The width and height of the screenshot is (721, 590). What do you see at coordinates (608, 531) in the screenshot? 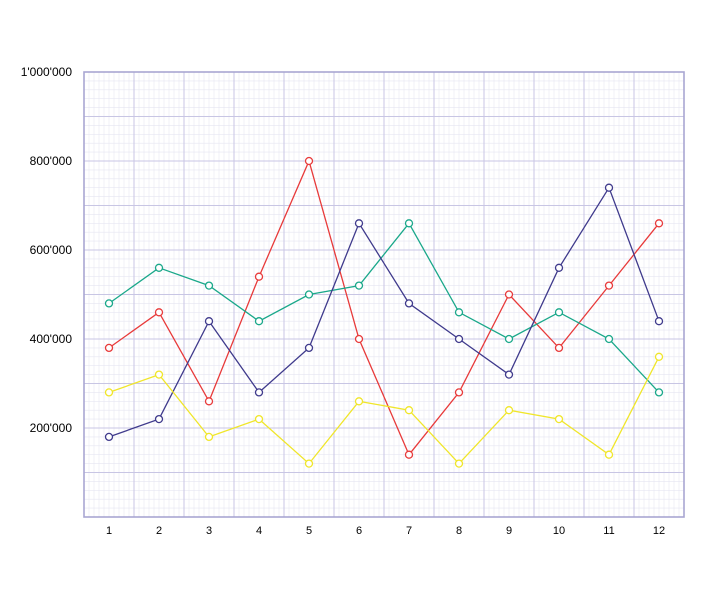
I see `x-tick-label: 11` at bounding box center [608, 531].